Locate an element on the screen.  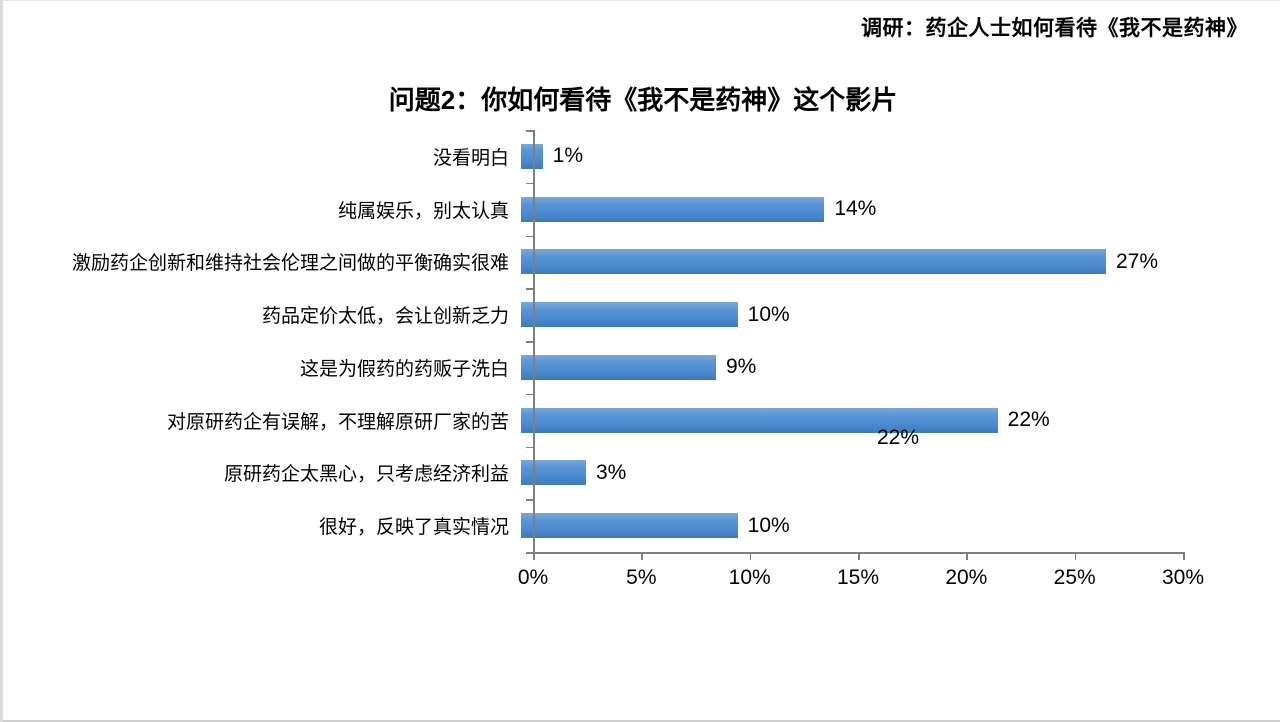
bar-area: 27% is located at coordinates (900, 262).